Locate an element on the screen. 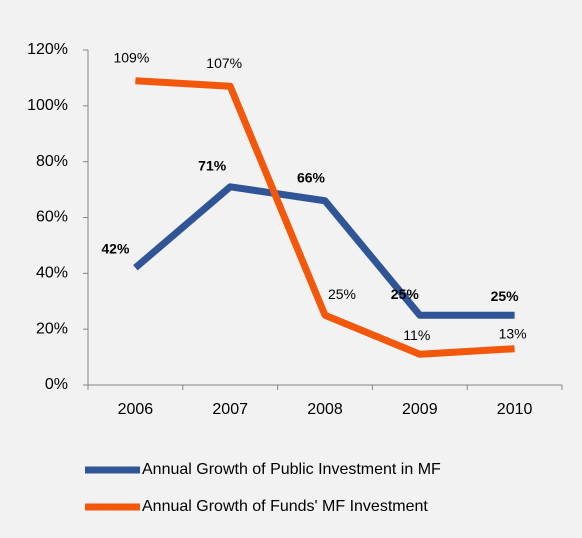 This screenshot has height=538, width=582. y-tick-label: 20% is located at coordinates (52, 328).